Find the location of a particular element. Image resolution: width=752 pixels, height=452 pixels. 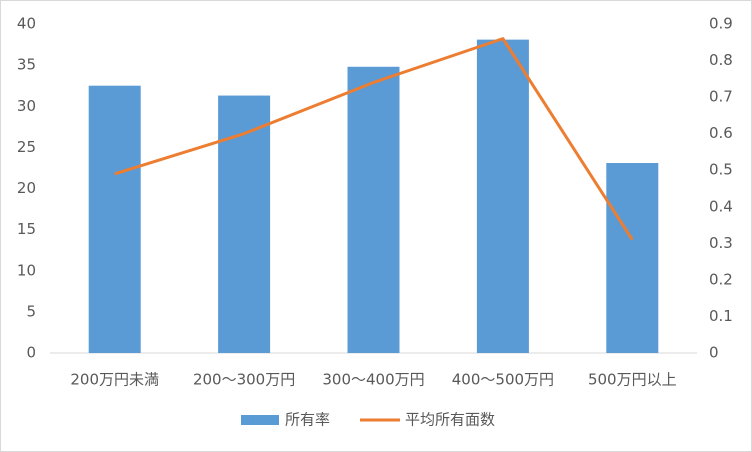

y-tick-label: 35 is located at coordinates (26, 65).